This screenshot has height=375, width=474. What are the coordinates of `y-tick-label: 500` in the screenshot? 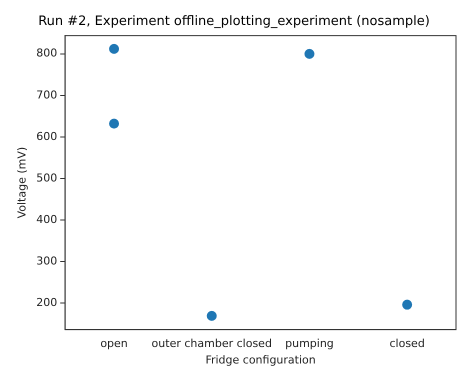 It's located at (47, 177).